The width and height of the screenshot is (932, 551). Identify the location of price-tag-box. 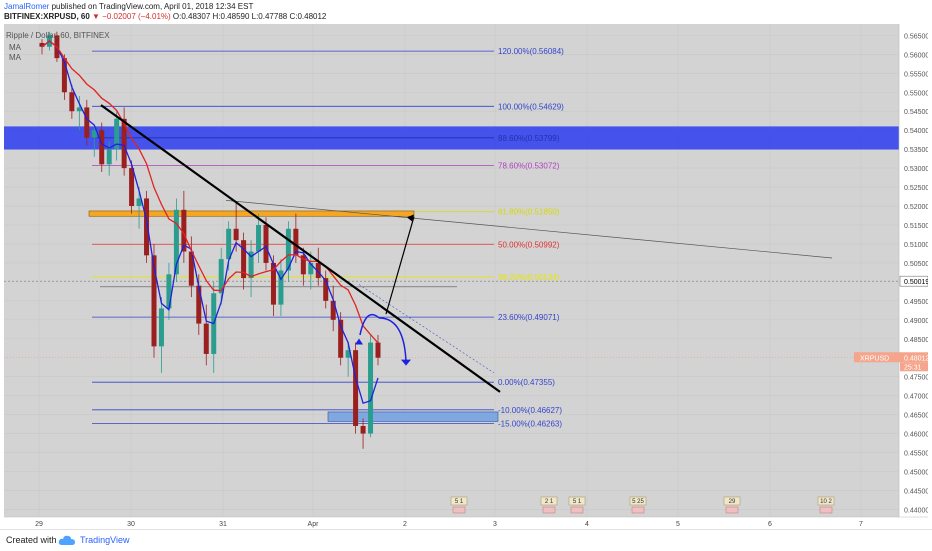
(891, 357).